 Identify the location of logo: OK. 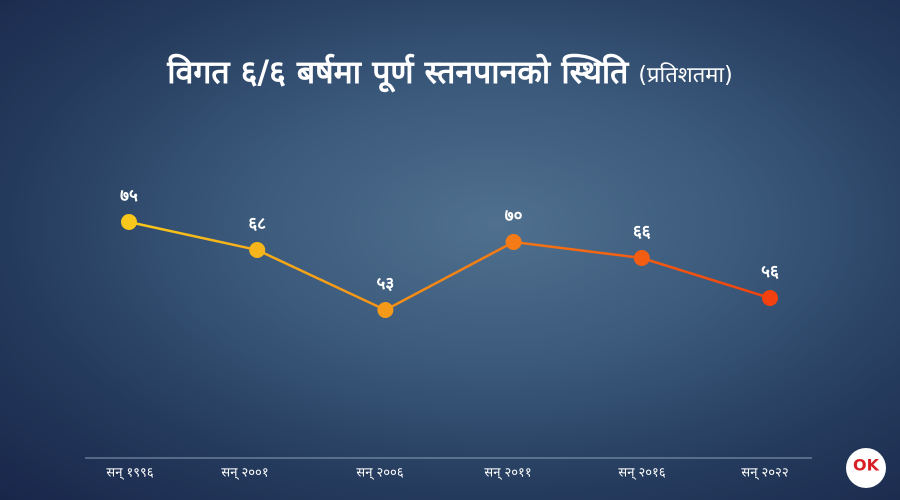
(866, 465).